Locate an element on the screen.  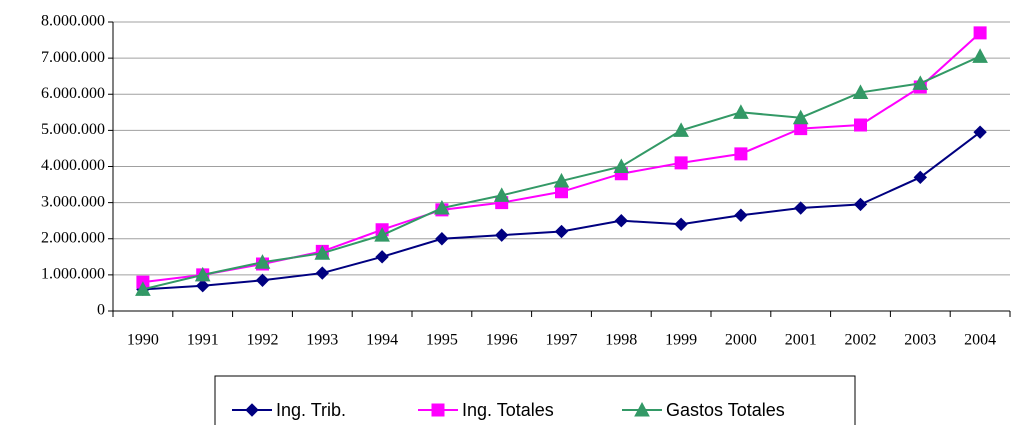
x-tick-label: 2000 is located at coordinates (741, 340).